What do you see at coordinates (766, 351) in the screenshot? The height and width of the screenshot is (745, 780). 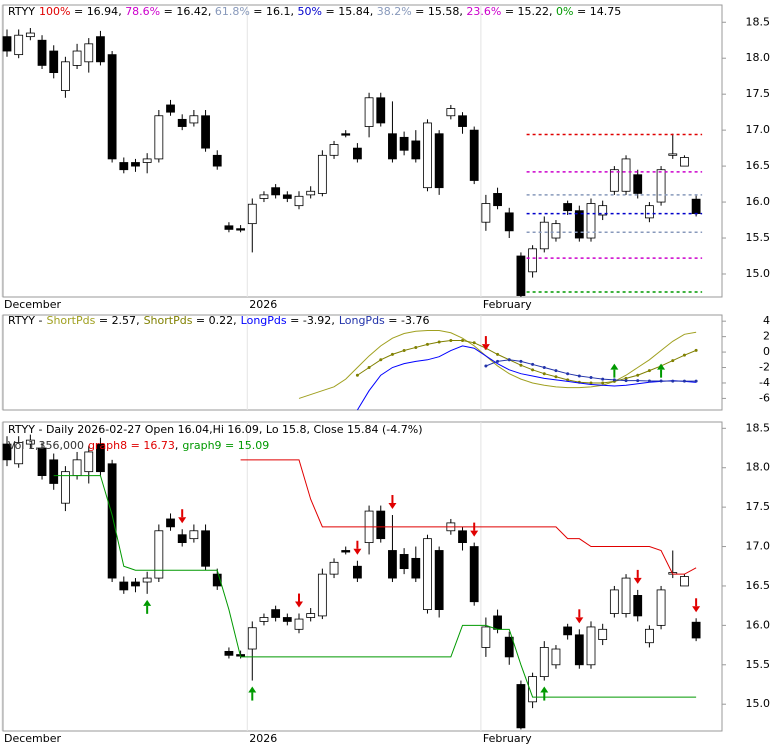 I see `y-tick-label: 0` at bounding box center [766, 351].